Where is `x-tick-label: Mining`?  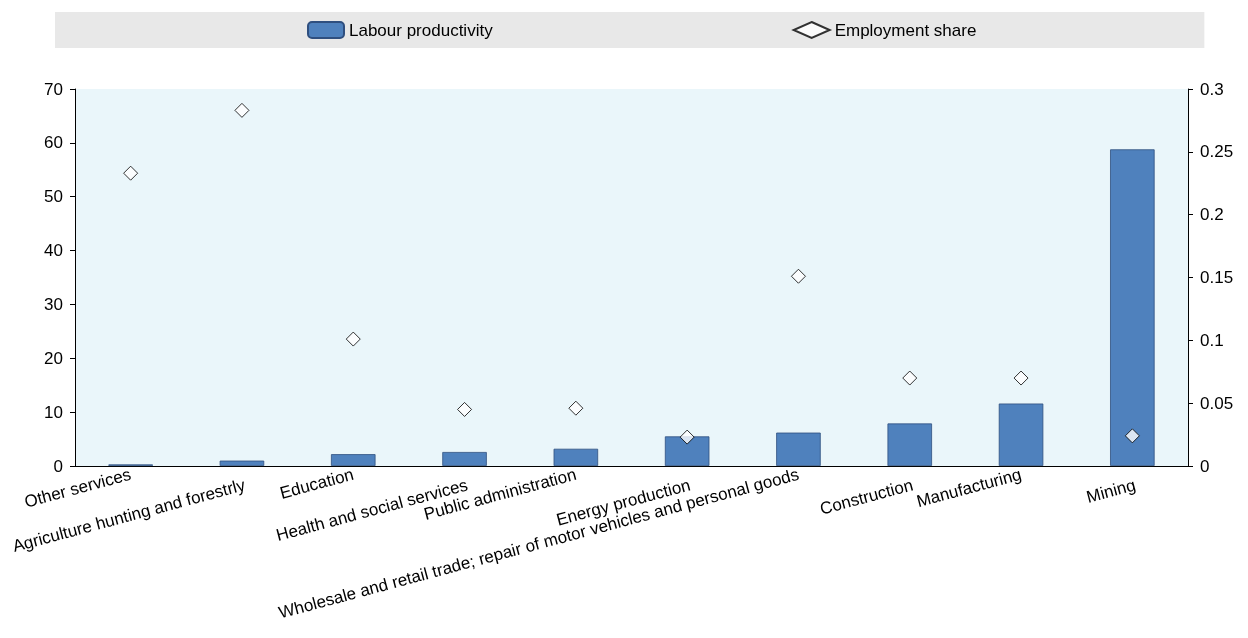
x-tick-label: Mining is located at coordinates (1111, 491).